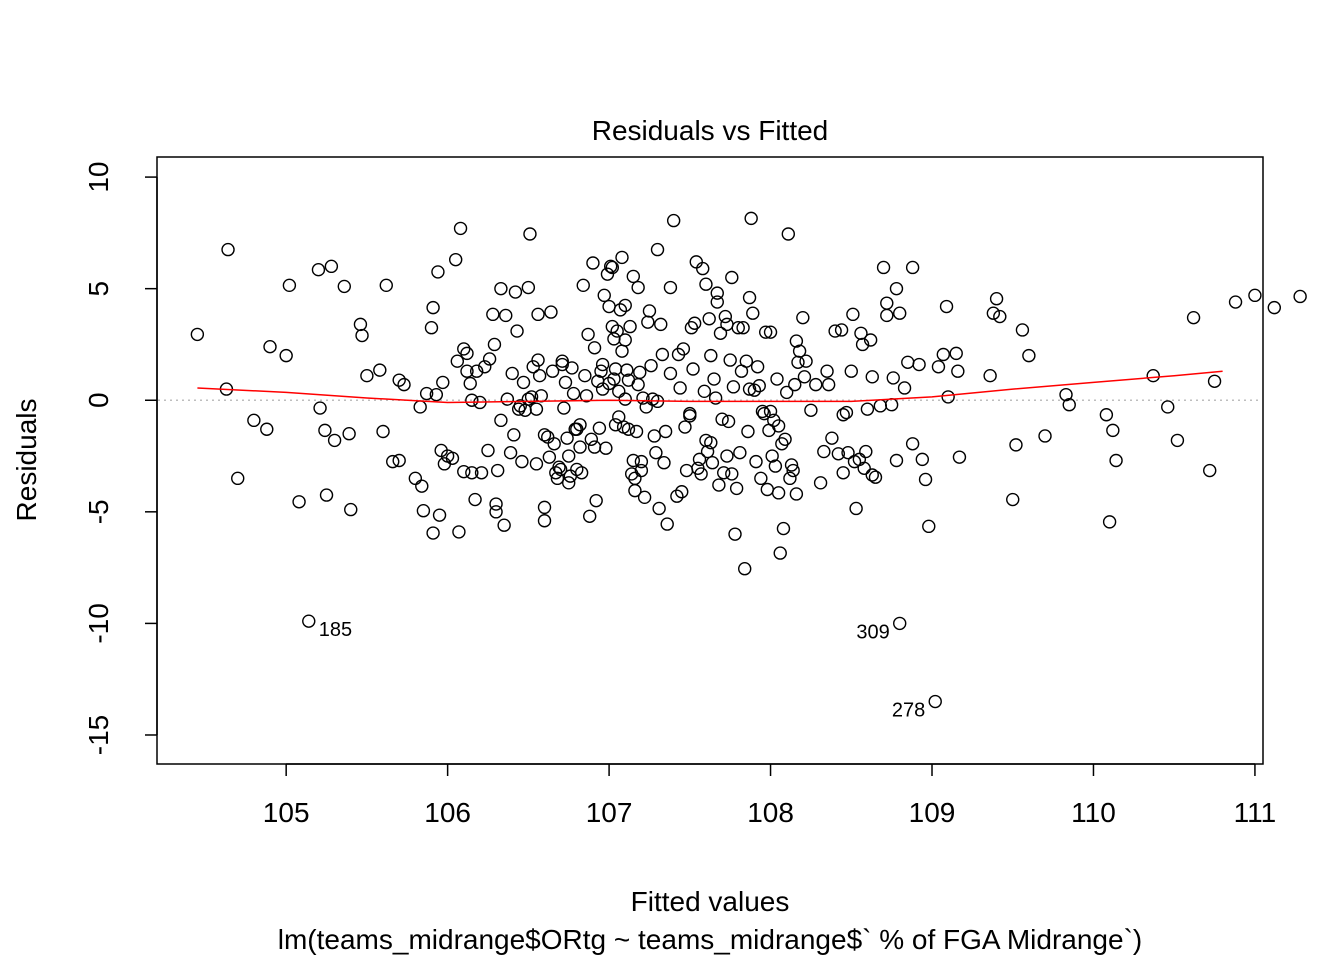 The height and width of the screenshot is (960, 1344). I want to click on y-tick-label: -5, so click(98, 511).